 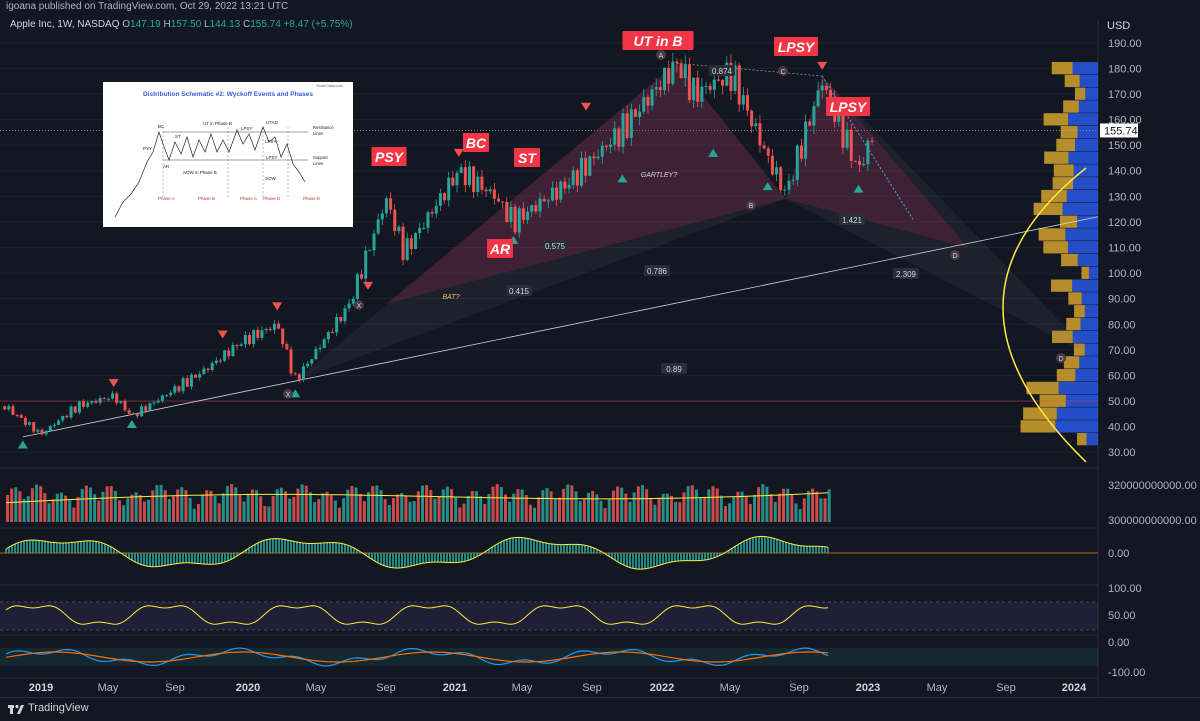 I want to click on rsi-axis-label: 100.00, so click(x=1125, y=589).